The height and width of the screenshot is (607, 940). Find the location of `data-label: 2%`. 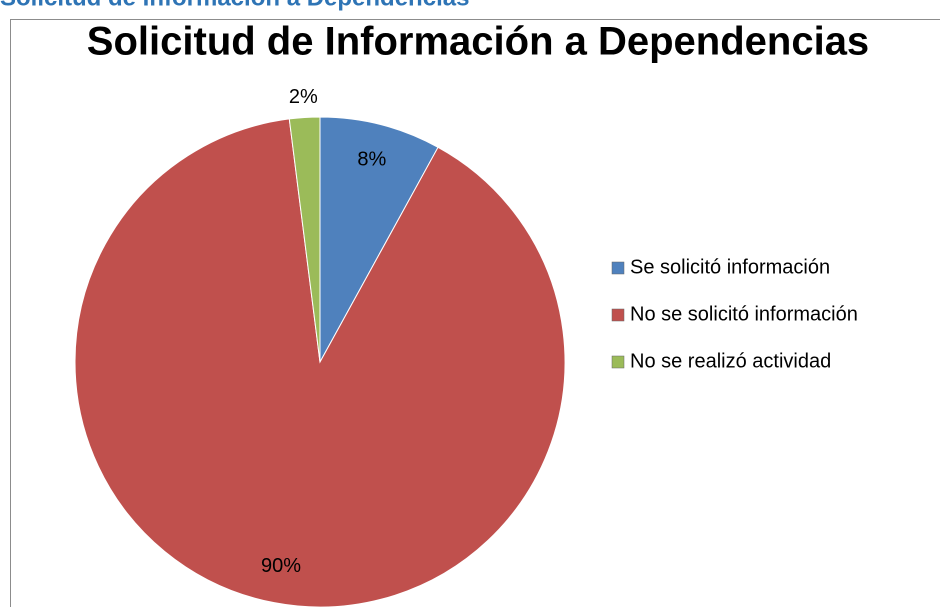

data-label: 2% is located at coordinates (303, 97).